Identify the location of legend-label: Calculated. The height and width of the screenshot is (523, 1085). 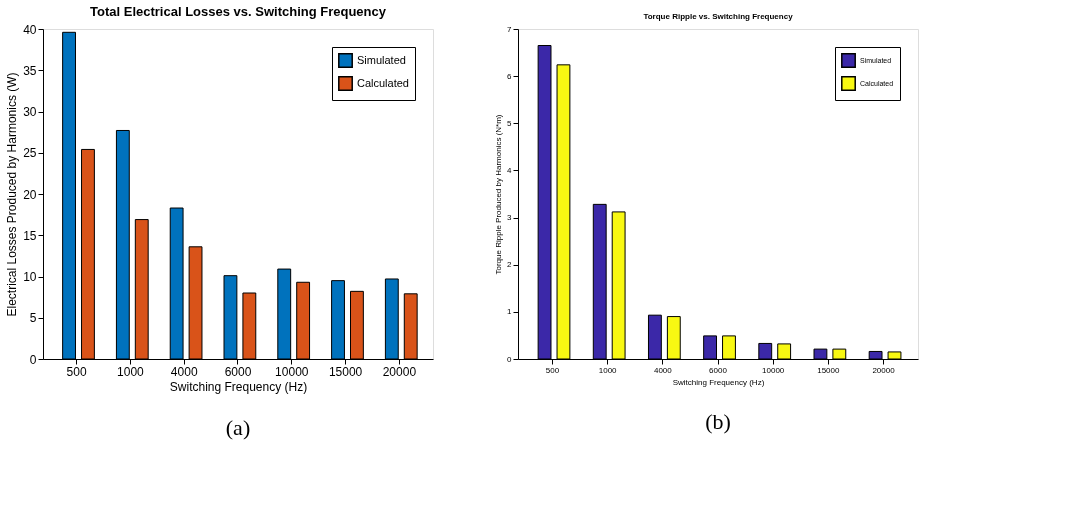
(383, 82).